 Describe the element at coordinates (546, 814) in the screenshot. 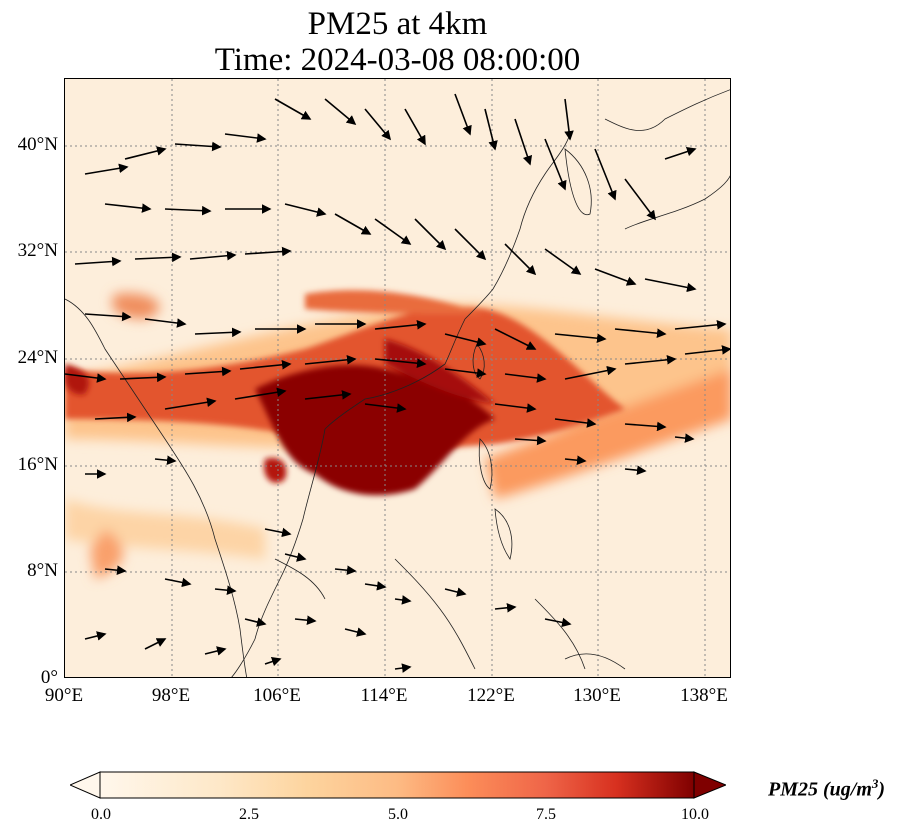

I see `colorbar-tick-7-5: 7.5` at that location.